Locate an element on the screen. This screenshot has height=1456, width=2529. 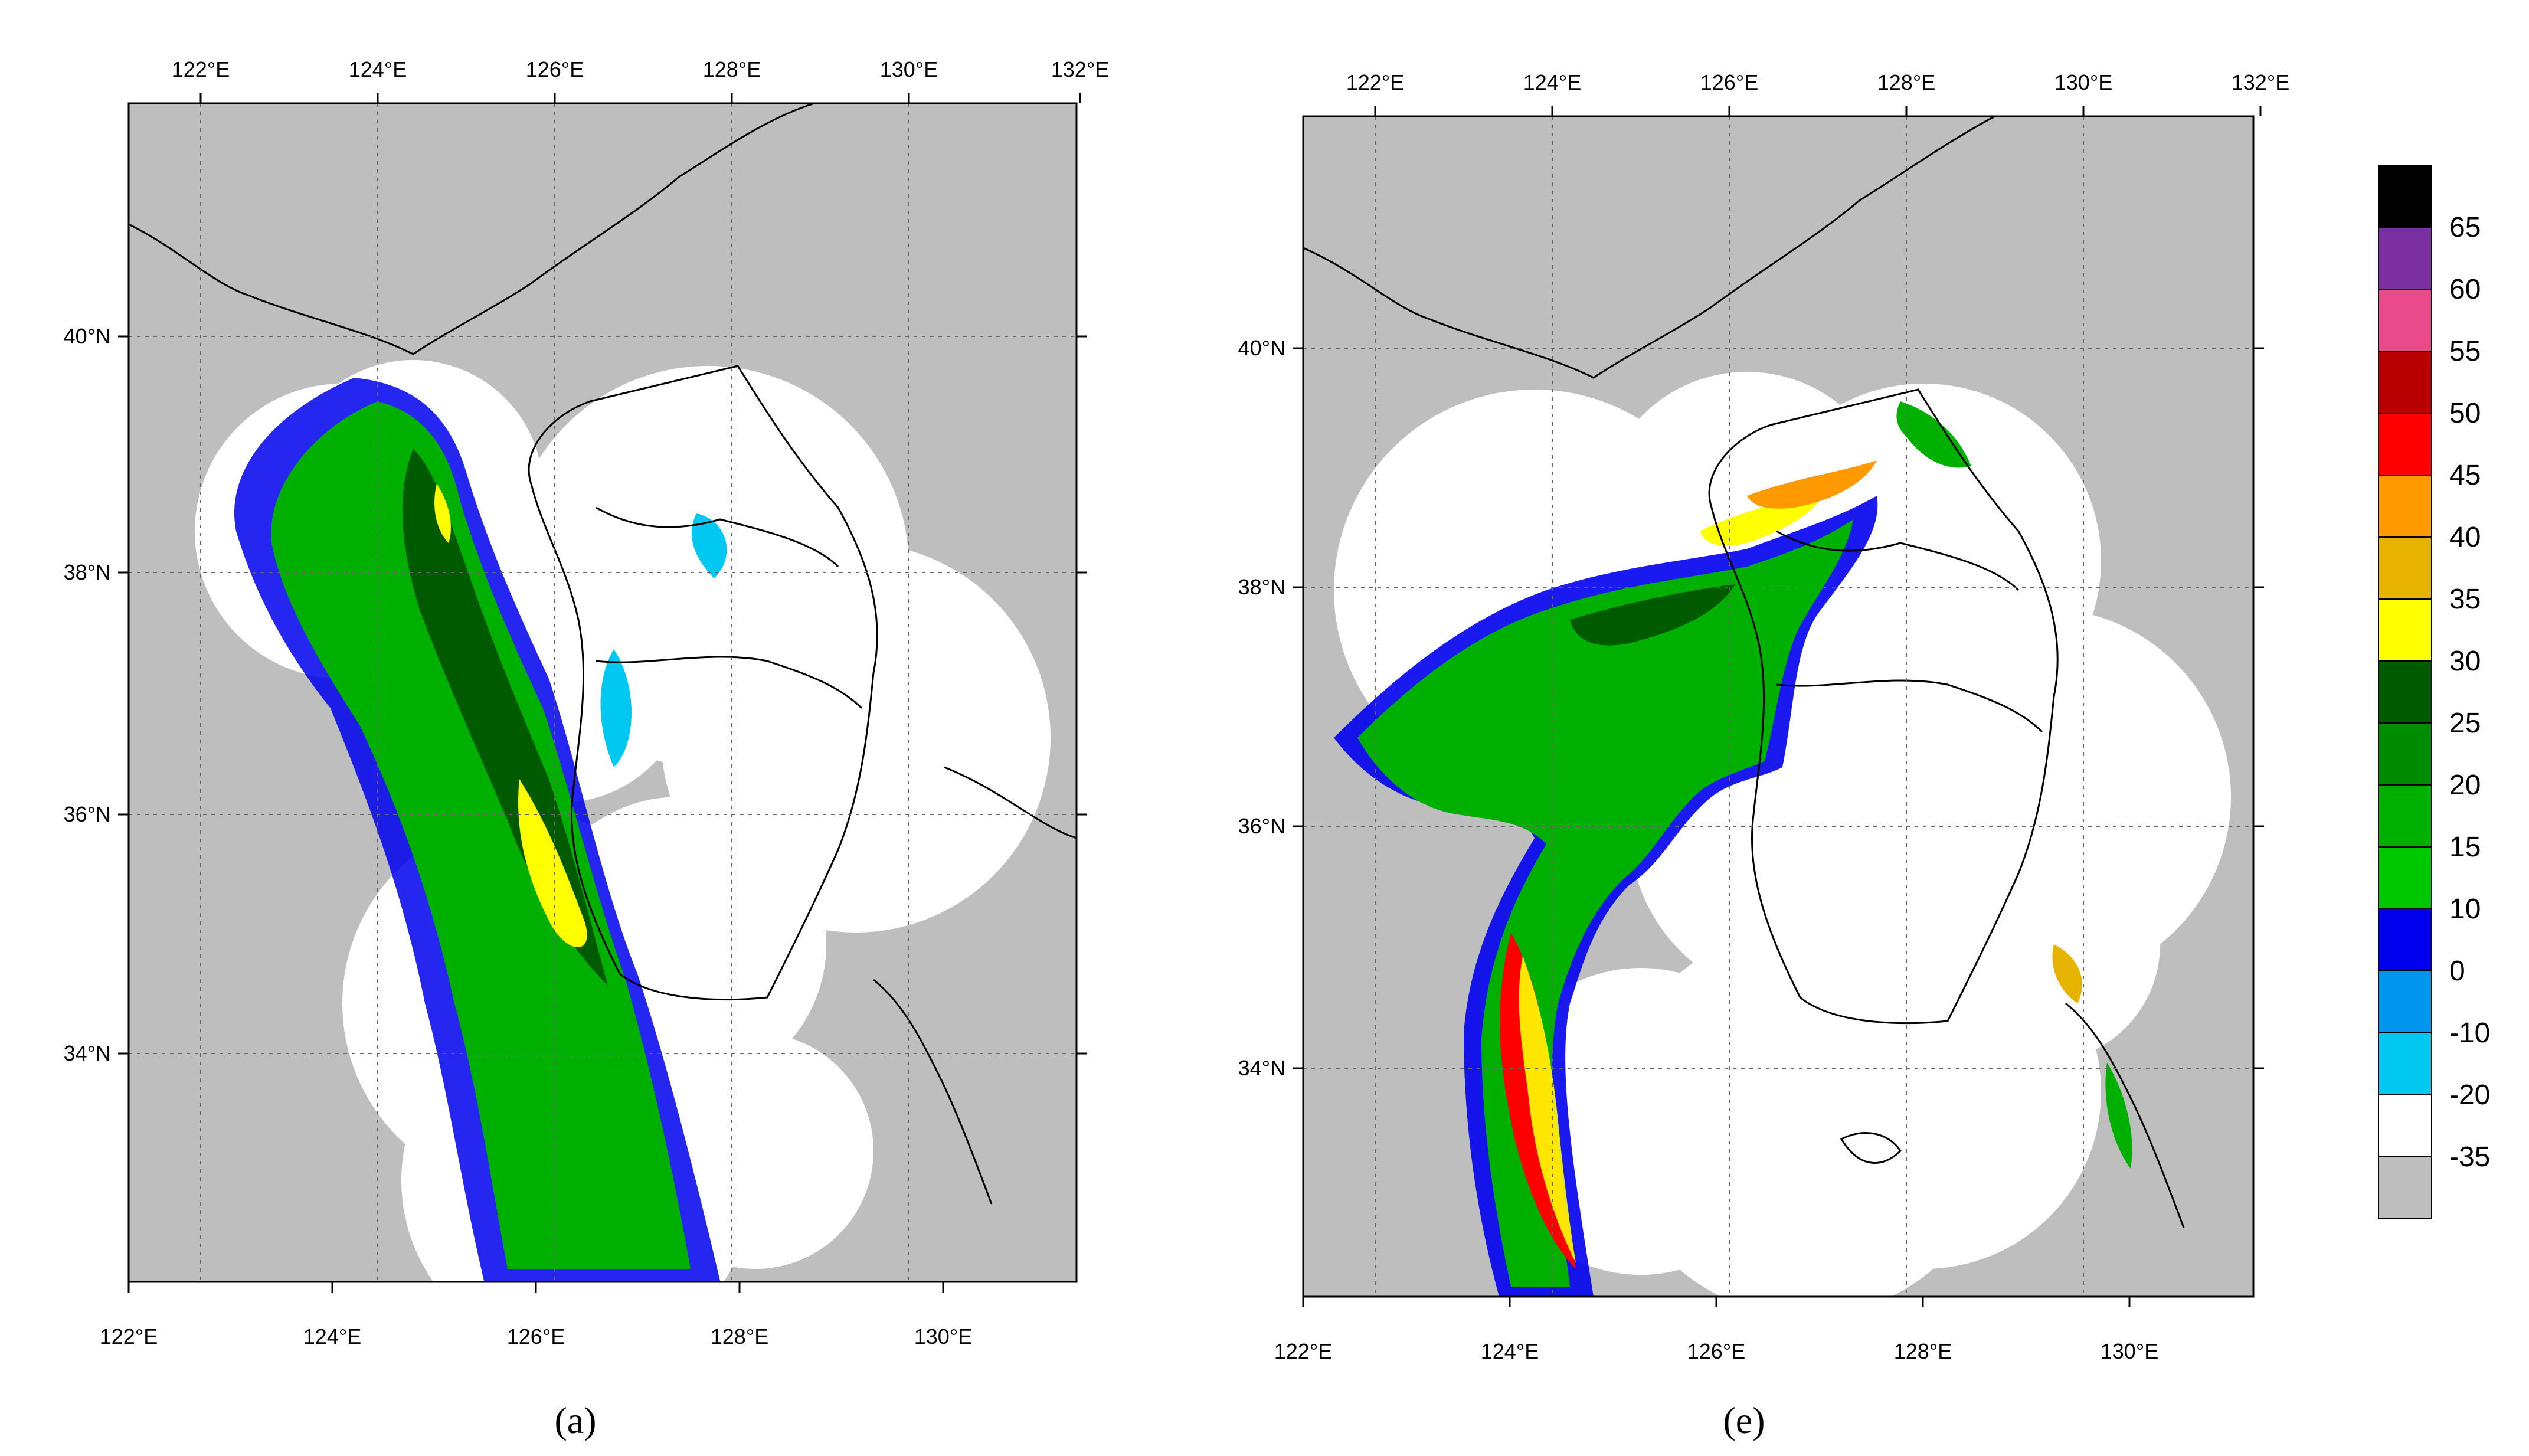
colorbar-level-label: 60 is located at coordinates (2465, 289).